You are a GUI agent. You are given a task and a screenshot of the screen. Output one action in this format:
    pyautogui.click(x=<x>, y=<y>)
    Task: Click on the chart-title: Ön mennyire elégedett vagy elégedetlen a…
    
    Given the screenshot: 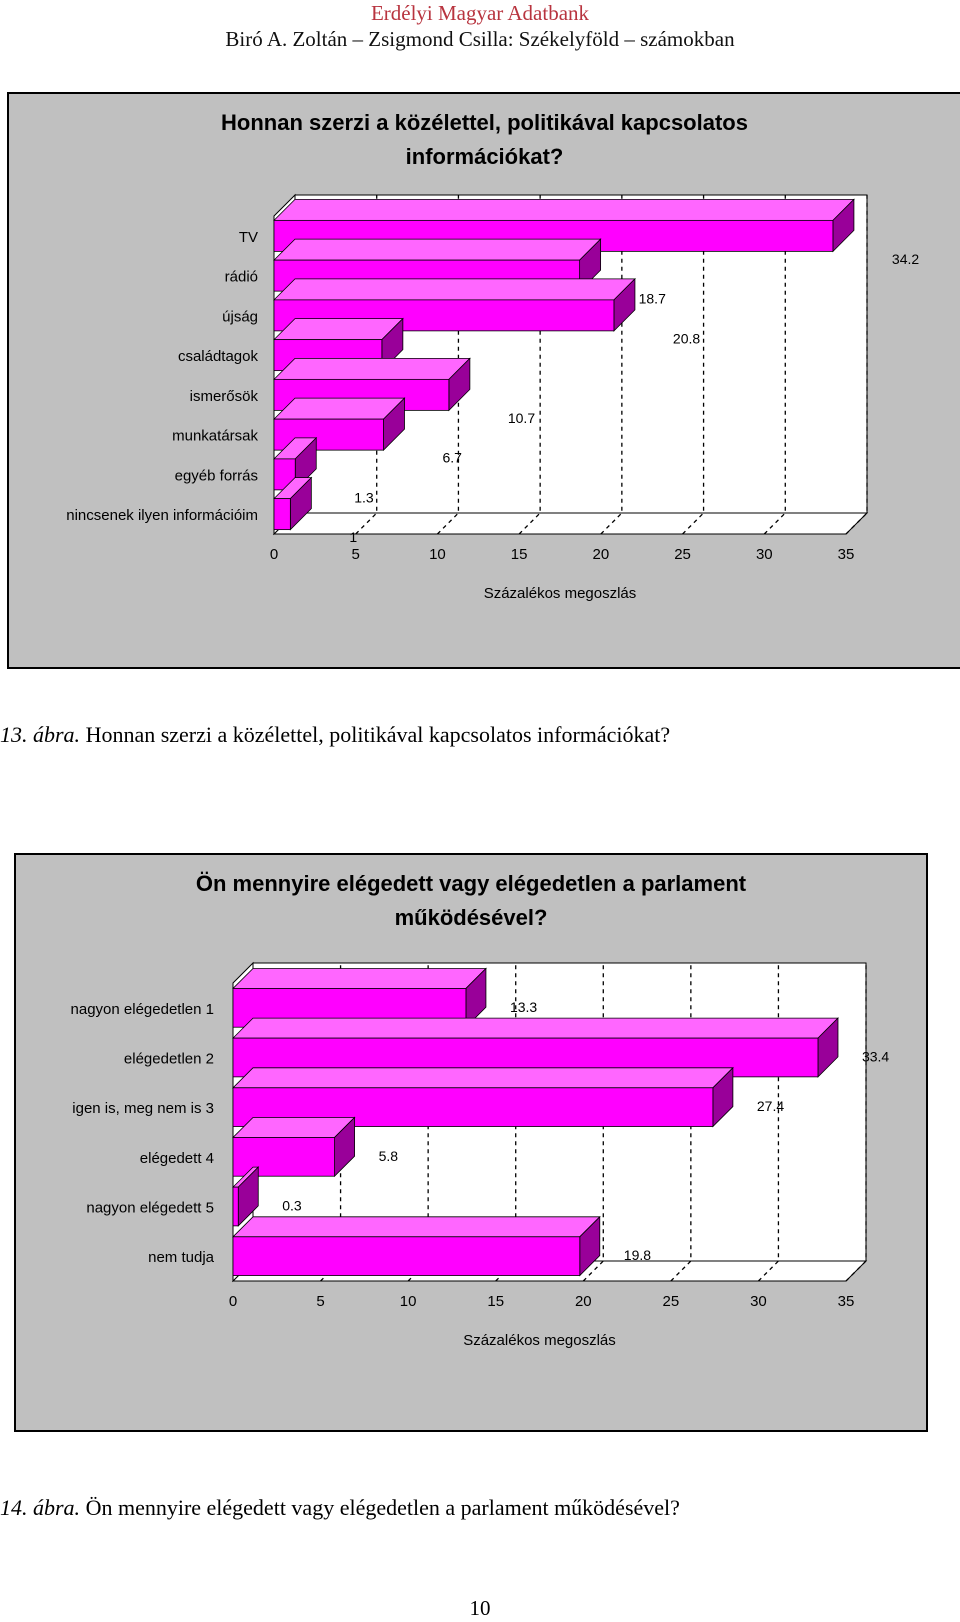 What is the action you would take?
    pyautogui.click(x=471, y=900)
    